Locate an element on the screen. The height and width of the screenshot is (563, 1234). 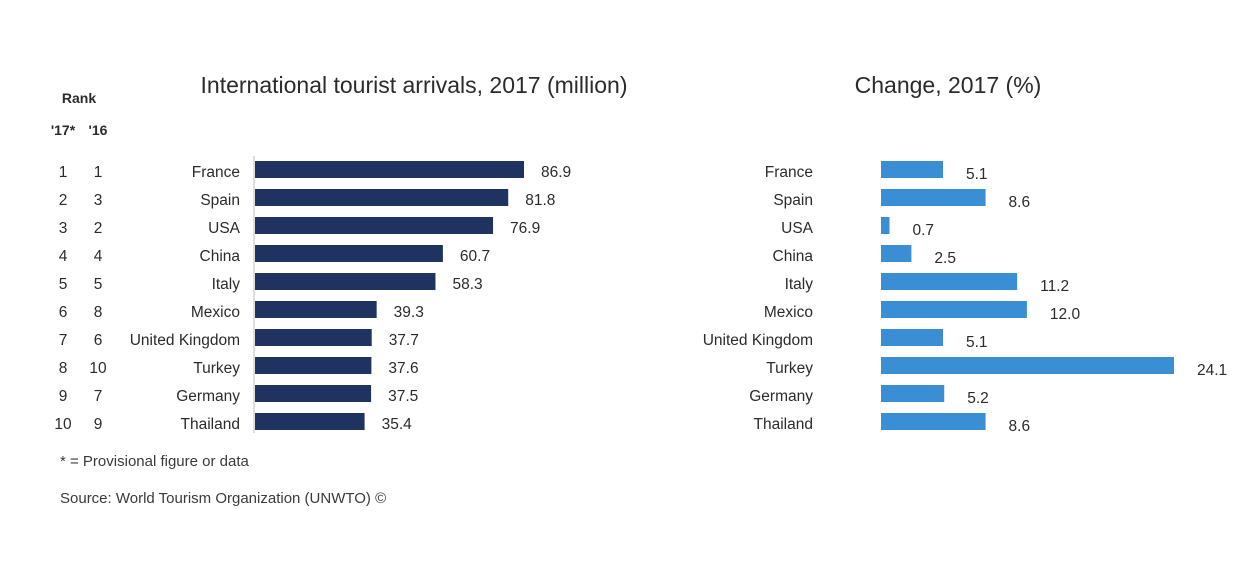
rank-2016-value: 2 is located at coordinates (98, 228).